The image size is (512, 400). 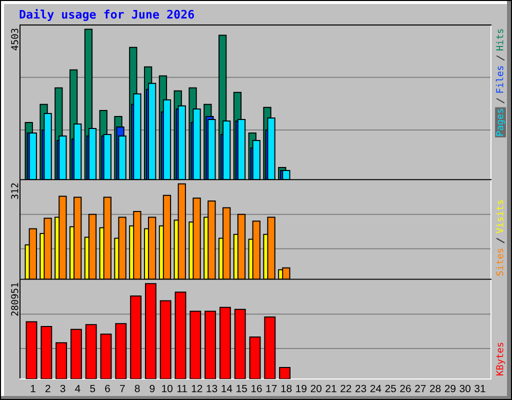 What do you see at coordinates (271, 388) in the screenshot?
I see `x-tick-label: 17` at bounding box center [271, 388].